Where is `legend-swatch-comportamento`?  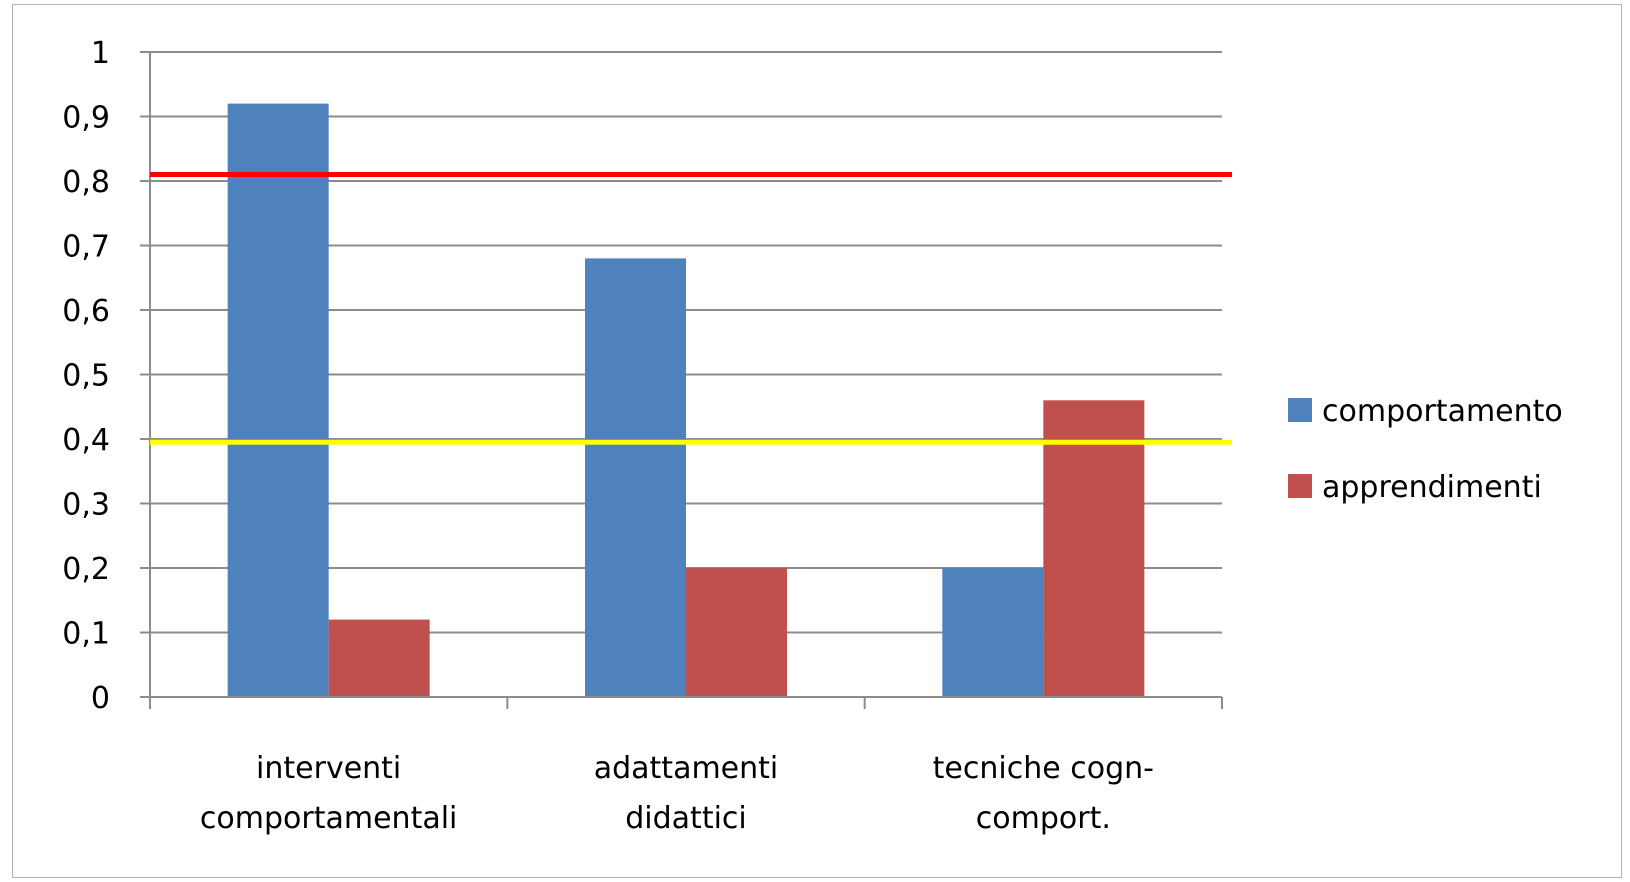
legend-swatch-comportamento is located at coordinates (1300, 410).